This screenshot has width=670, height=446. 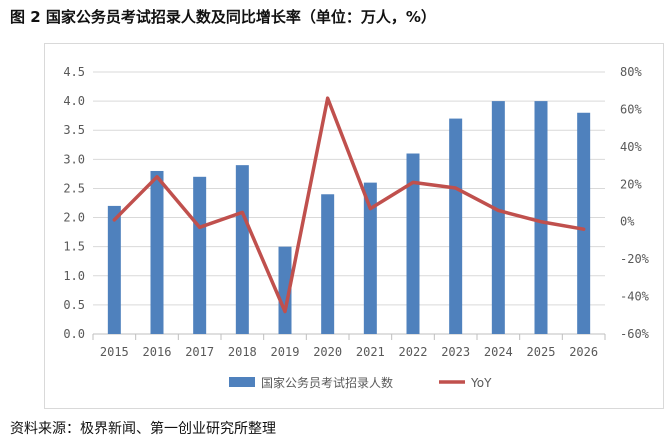 What do you see at coordinates (74, 247) in the screenshot?
I see `left-tick-label: 1.5` at bounding box center [74, 247].